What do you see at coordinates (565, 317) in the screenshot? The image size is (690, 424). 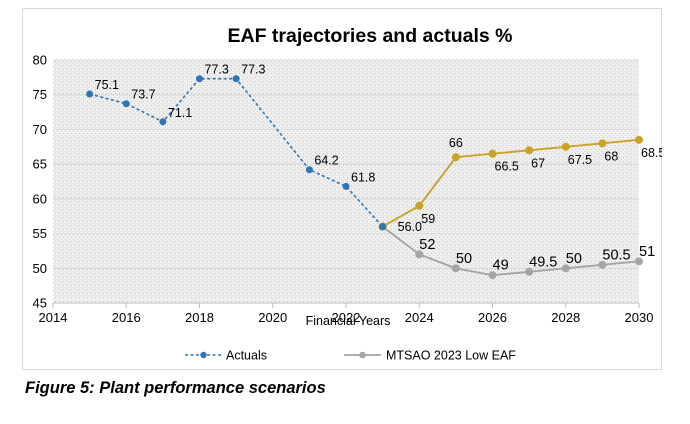 I see `x-tick-label: 2028` at bounding box center [565, 317].